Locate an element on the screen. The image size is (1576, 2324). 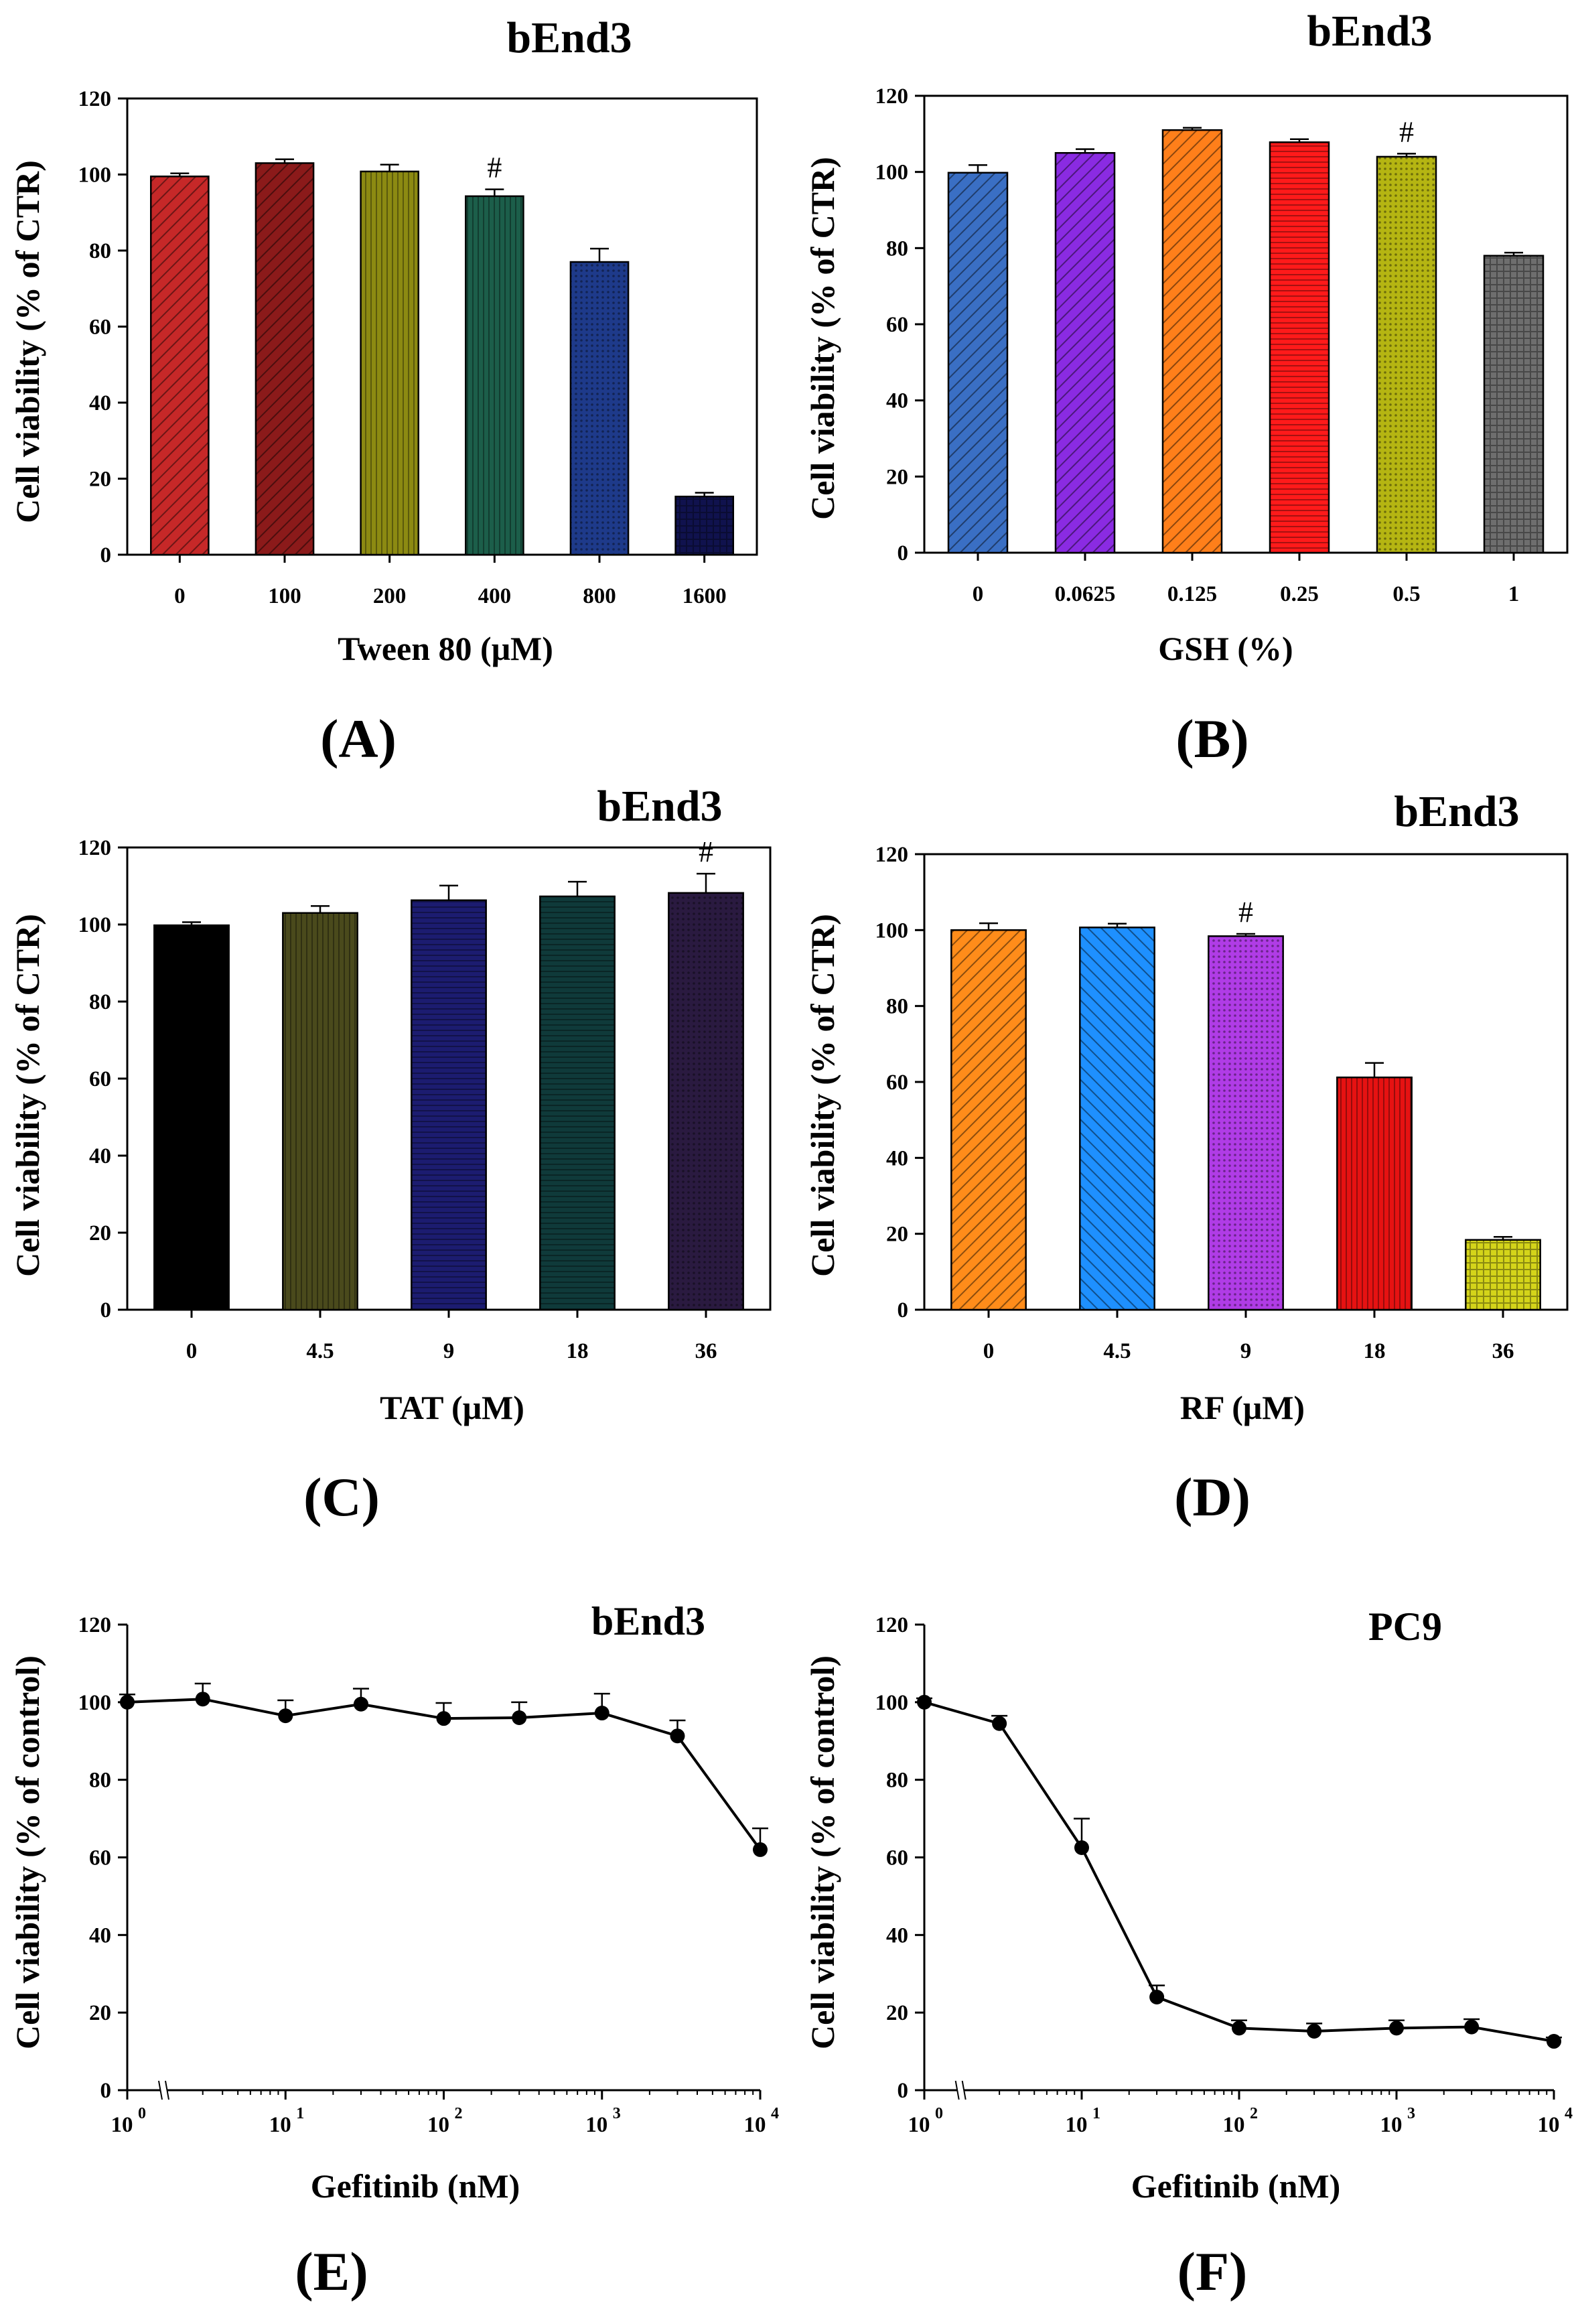
panel-c-ytick-label: 80 is located at coordinates (100, 1002).